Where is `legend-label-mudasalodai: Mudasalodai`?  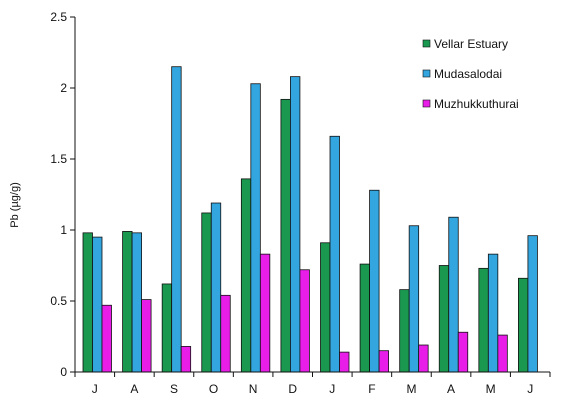 legend-label-mudasalodai: Mudasalodai is located at coordinates (468, 74).